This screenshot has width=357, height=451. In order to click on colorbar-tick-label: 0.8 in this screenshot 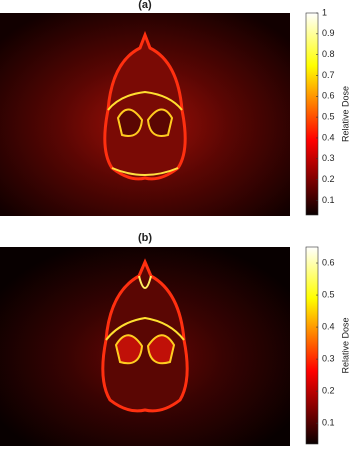, I will do `click(328, 54)`.